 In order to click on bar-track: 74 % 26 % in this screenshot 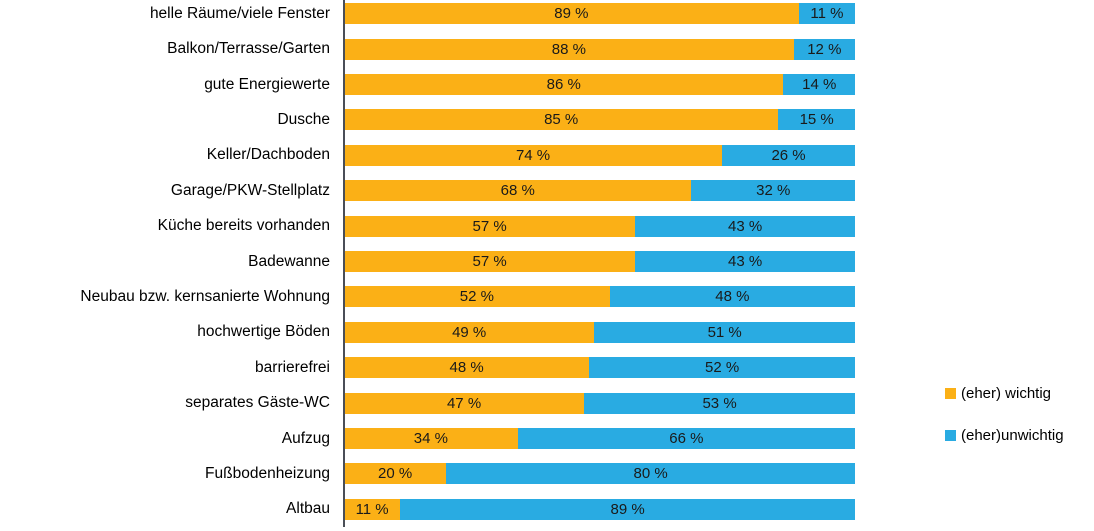, I will do `click(599, 155)`.